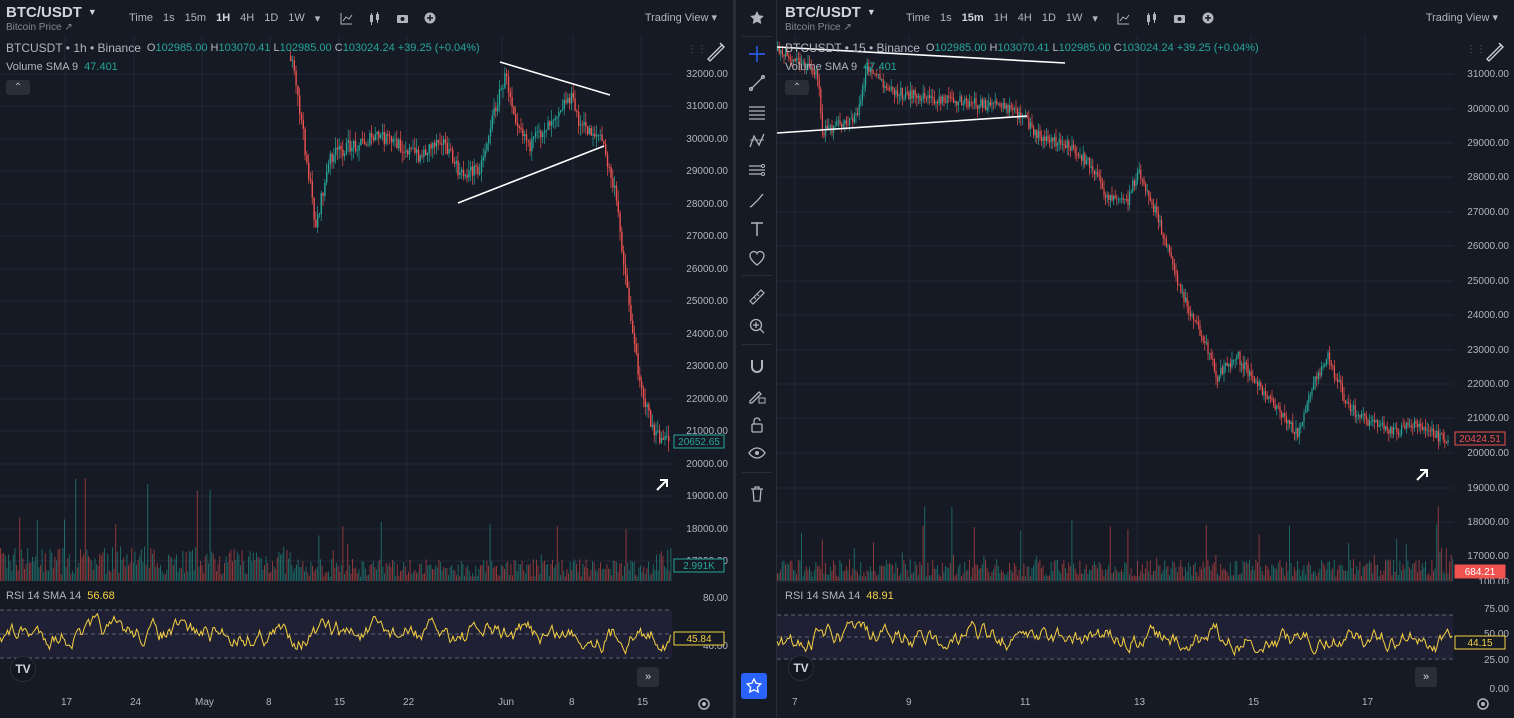 Image resolution: width=1514 pixels, height=718 pixels. Describe the element at coordinates (757, 83) in the screenshot. I see `trend-line-icon` at that location.